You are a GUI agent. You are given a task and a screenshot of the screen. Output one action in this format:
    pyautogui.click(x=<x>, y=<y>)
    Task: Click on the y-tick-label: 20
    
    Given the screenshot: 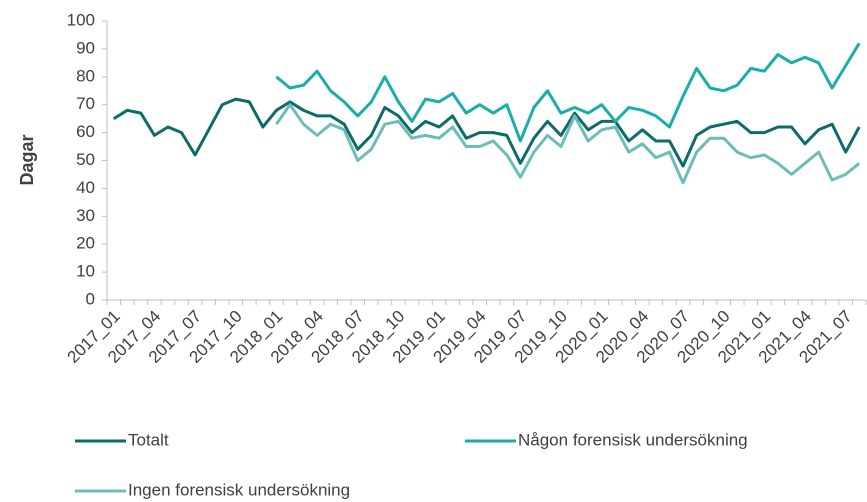 What is the action you would take?
    pyautogui.click(x=85, y=243)
    